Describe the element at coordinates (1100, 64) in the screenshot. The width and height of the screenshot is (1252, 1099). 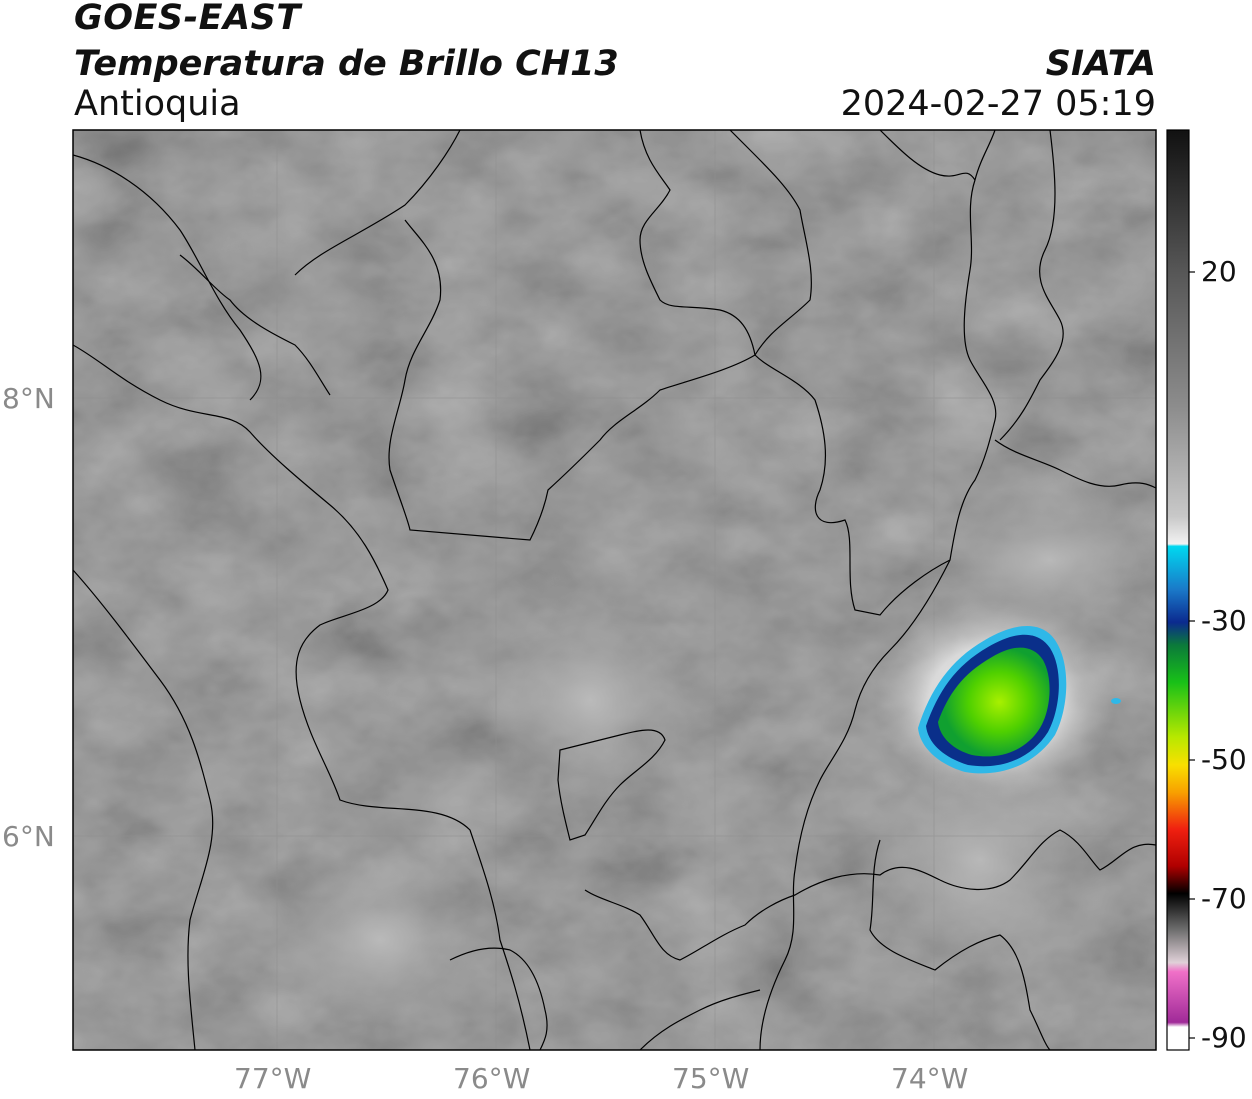
I see `organization-label: SIATA` at that location.